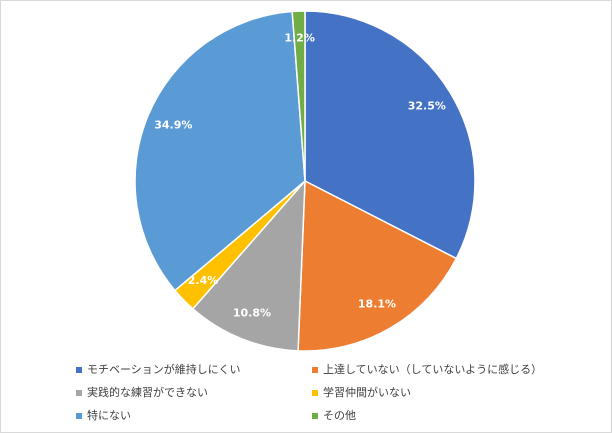 This screenshot has height=433, width=612. I want to click on legend-label: モチベーションが維持しにくい, so click(164, 369).